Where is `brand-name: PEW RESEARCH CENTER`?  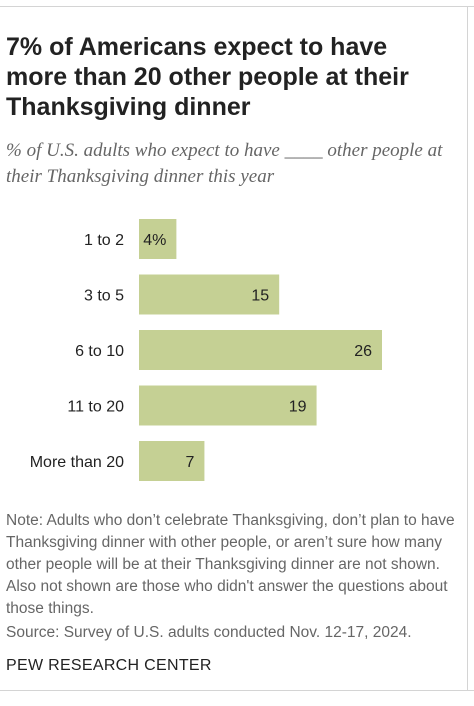 brand-name: PEW RESEARCH CENTER is located at coordinates (109, 665).